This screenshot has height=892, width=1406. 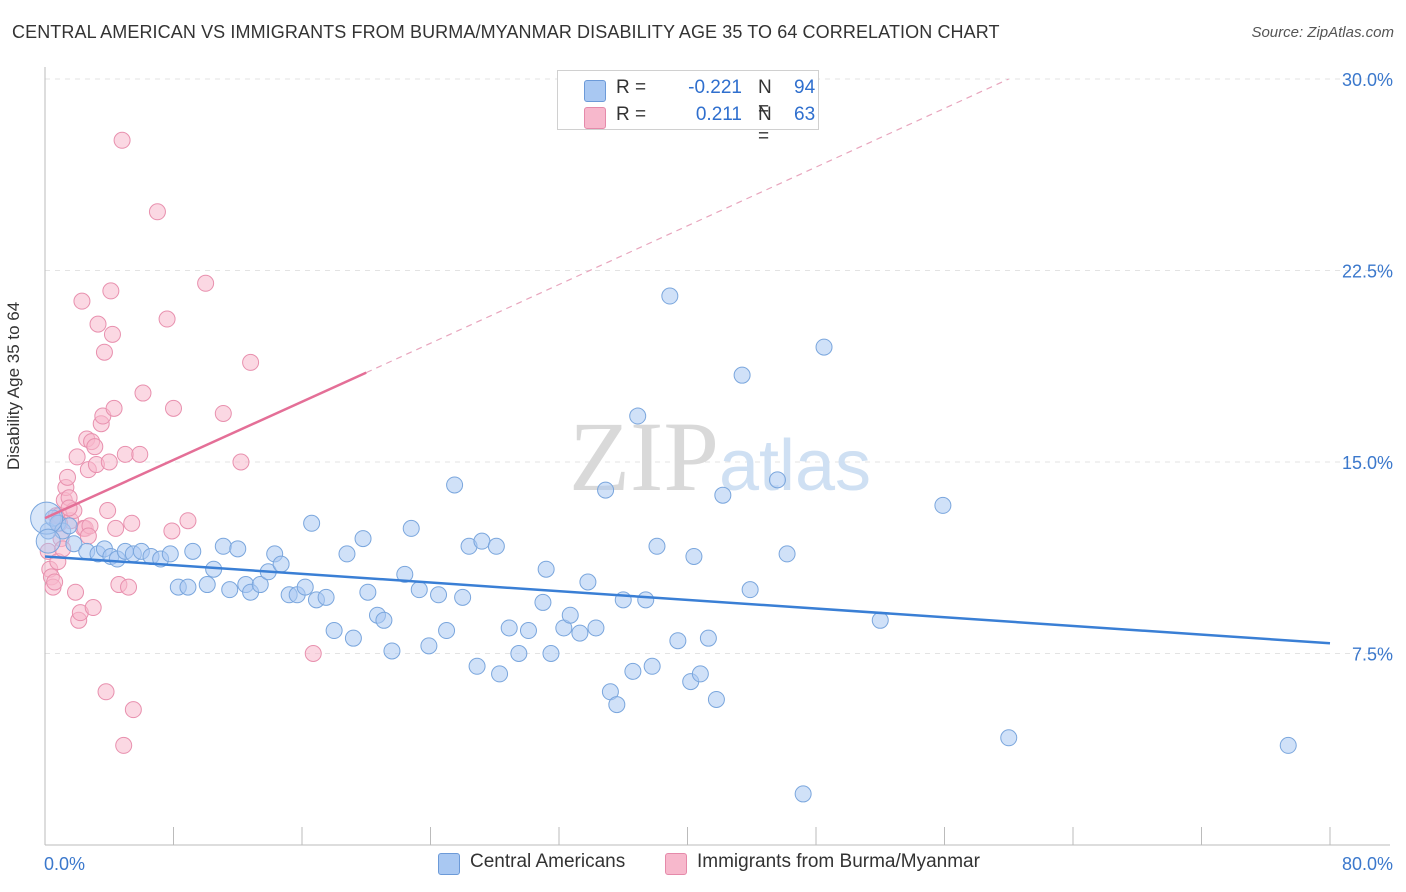 What do you see at coordinates (1322, 32) in the screenshot?
I see `source-label: Source: ZipAtlas.com` at bounding box center [1322, 32].